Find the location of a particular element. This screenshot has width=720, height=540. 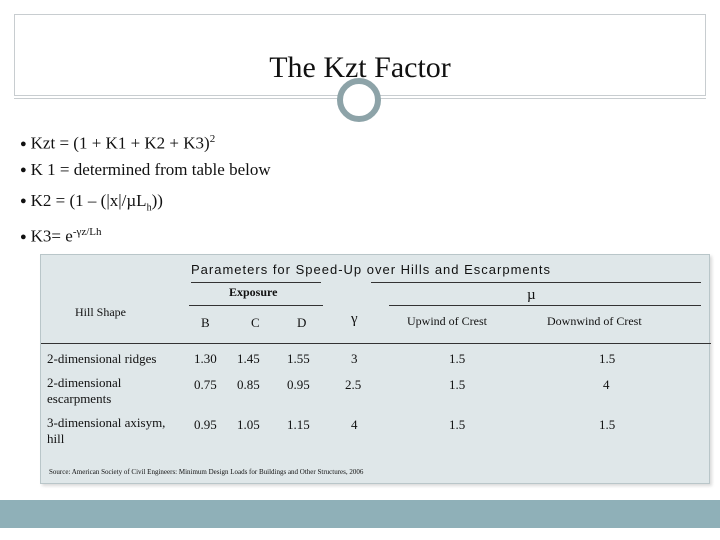

bullet-k1: ● K 1 = determined from table below is located at coordinates (145, 174).